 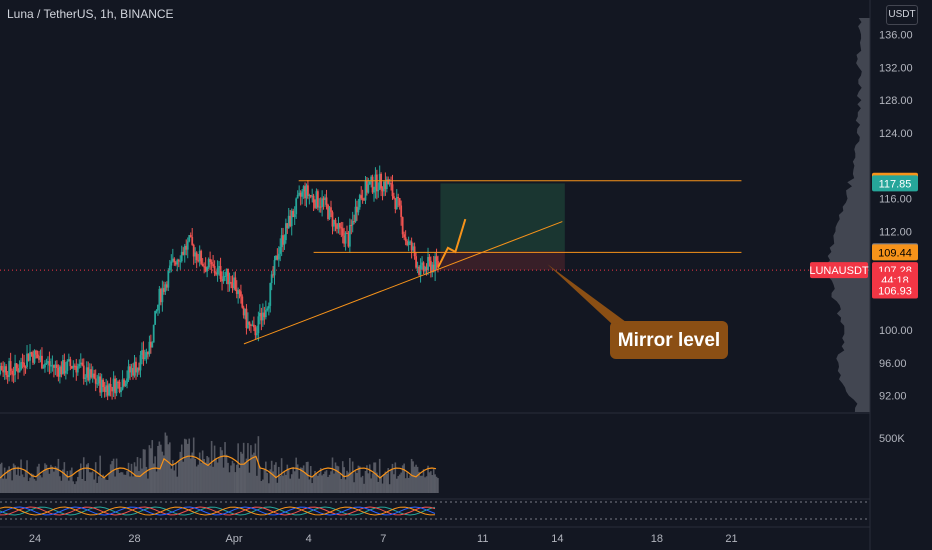 I want to click on price-tick-label: 100.00, so click(x=896, y=331).